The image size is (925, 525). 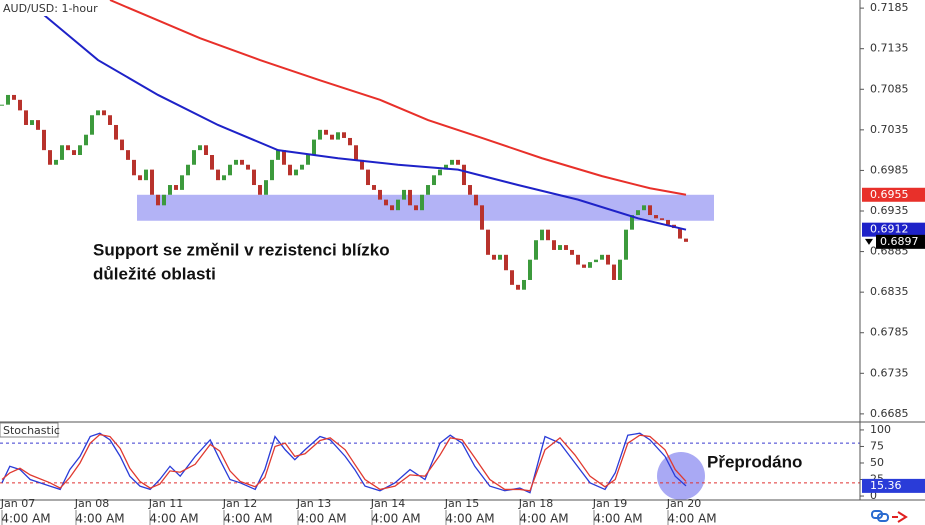 I want to click on date-label: Jan 08, so click(x=91, y=503).